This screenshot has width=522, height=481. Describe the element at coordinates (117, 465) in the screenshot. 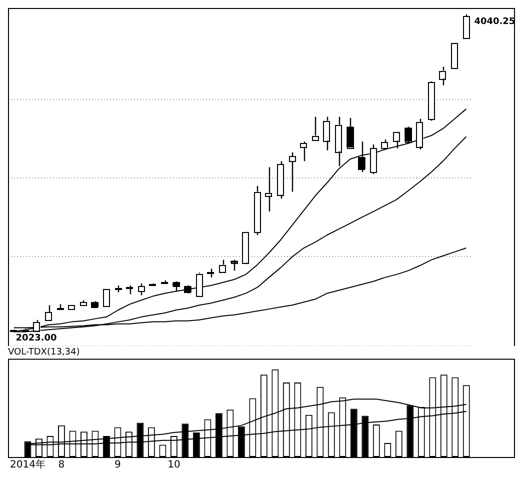

I see `x-tick-label: 9` at that location.